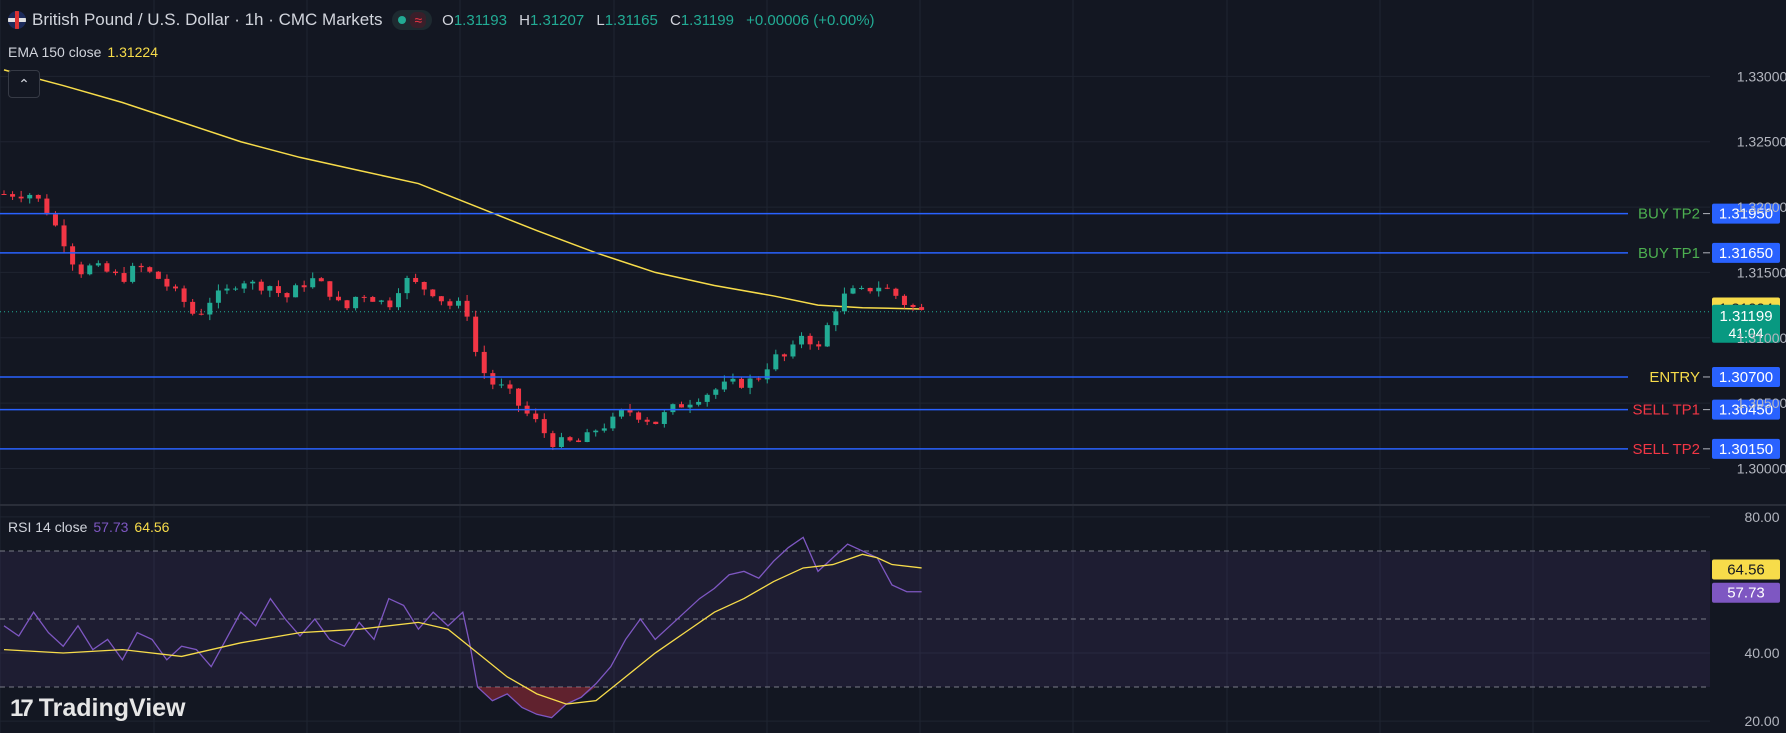 This screenshot has height=733, width=1786. I want to click on price-tick-label: 1.31000, so click(1761, 338).